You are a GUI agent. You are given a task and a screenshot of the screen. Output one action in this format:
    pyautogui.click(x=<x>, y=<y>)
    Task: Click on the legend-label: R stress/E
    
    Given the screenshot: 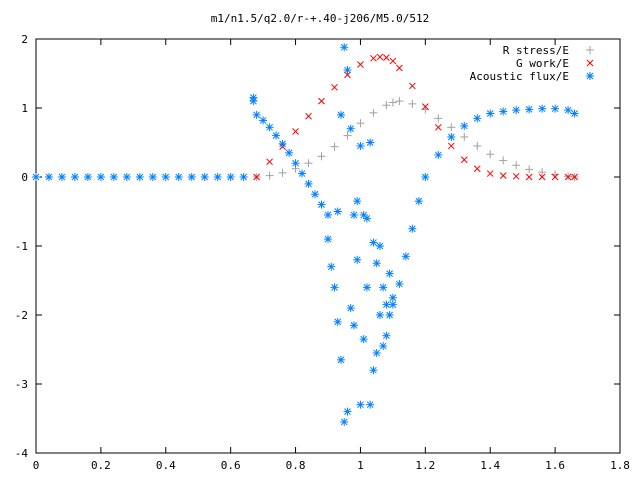 What is the action you would take?
    pyautogui.click(x=536, y=50)
    